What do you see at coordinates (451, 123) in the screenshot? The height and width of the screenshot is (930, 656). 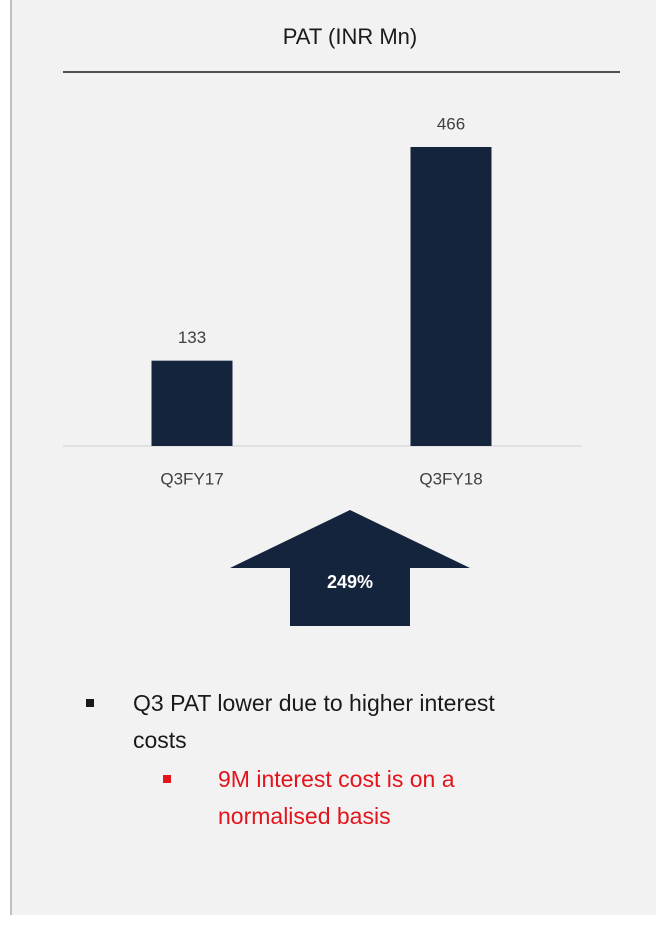 I see `data-label: 466` at bounding box center [451, 123].